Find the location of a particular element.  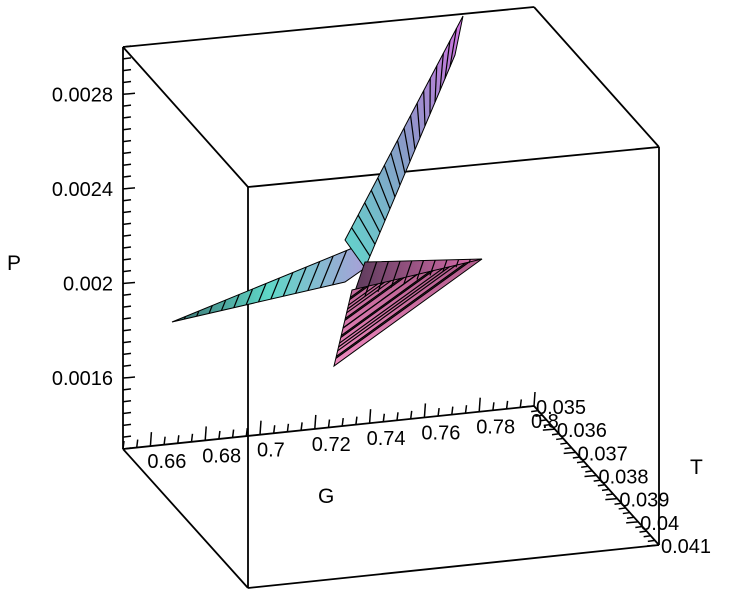

axis-label-g: G is located at coordinates (326, 496).